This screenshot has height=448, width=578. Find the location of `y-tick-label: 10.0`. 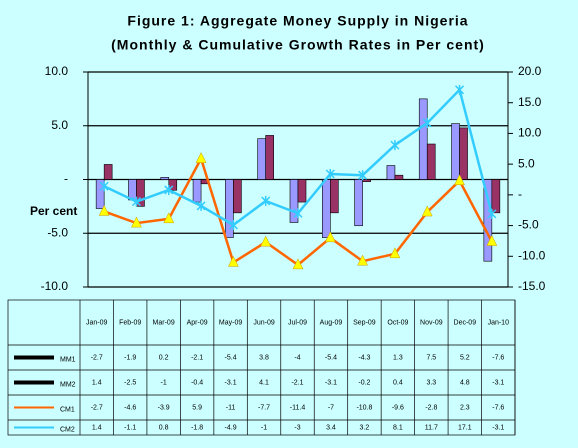

y-tick-label: 10.0 is located at coordinates (57, 71).